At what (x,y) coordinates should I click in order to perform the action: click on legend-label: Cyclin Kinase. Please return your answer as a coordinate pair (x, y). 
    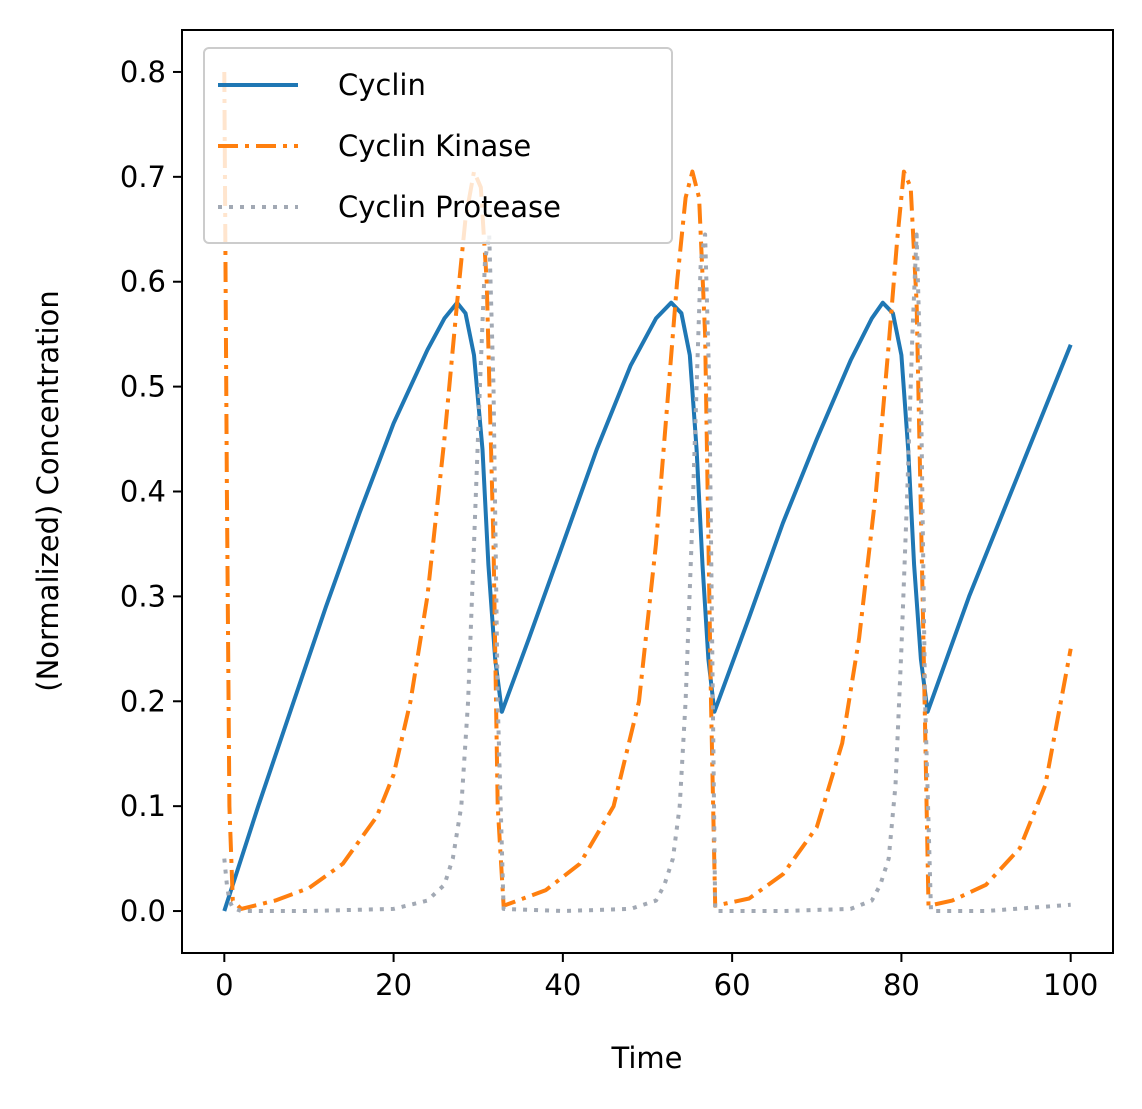
    Looking at the image, I should click on (434, 146).